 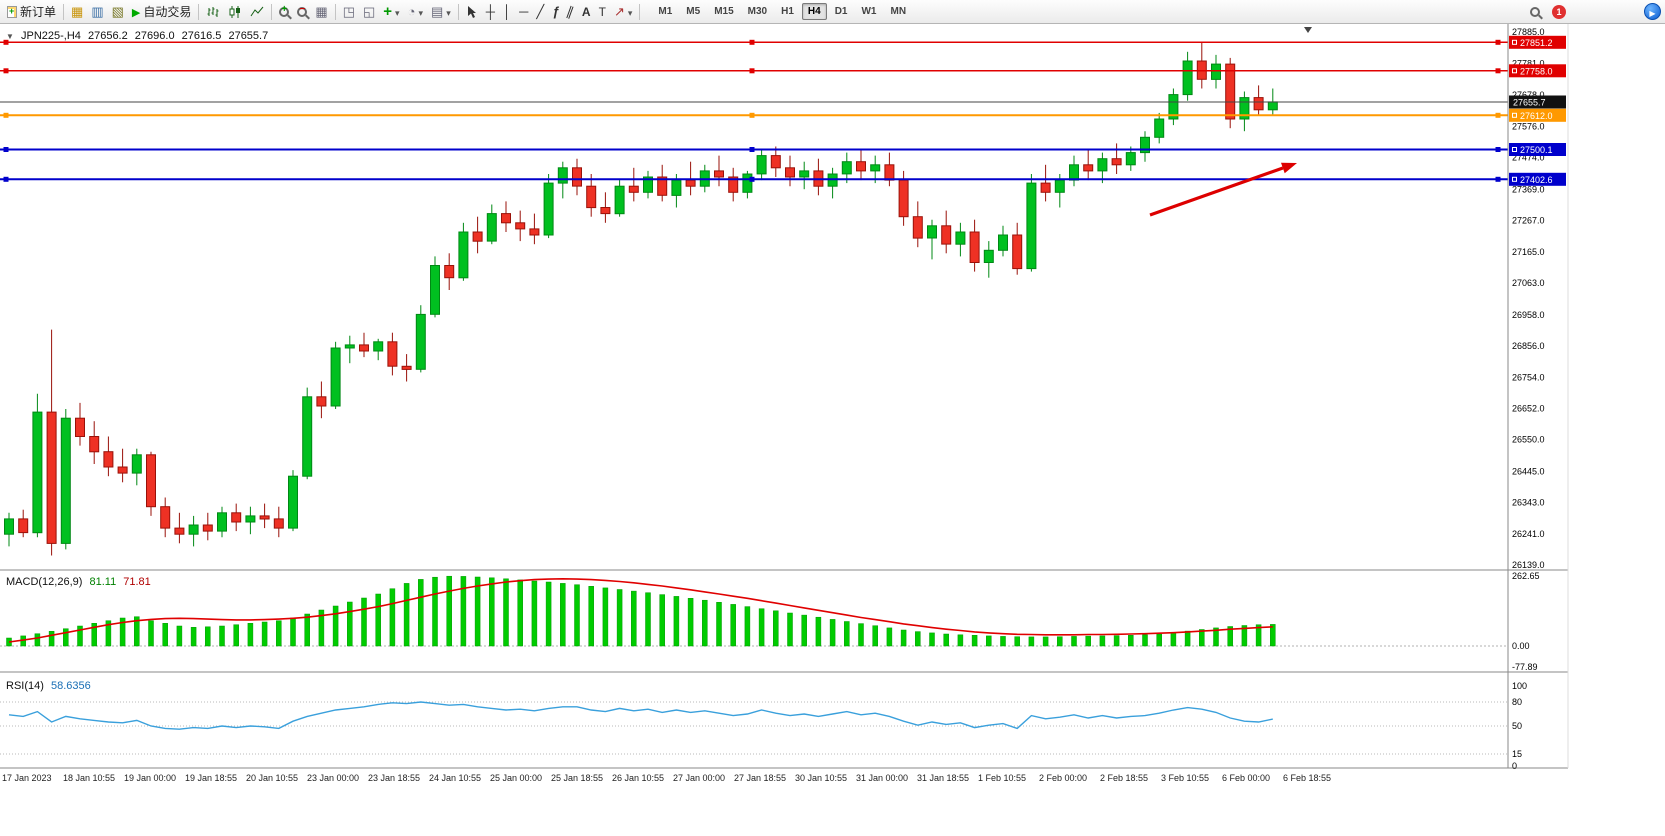 What do you see at coordinates (619, 11) in the screenshot?
I see `shapes-icon` at bounding box center [619, 11].